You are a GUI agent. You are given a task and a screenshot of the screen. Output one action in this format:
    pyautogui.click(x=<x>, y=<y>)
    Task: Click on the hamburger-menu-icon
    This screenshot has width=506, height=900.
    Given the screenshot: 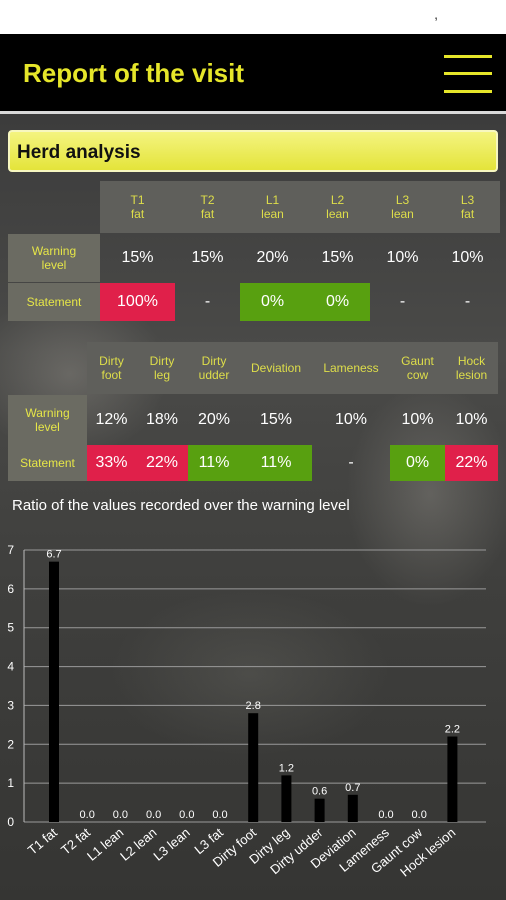 What is the action you would take?
    pyautogui.click(x=468, y=74)
    